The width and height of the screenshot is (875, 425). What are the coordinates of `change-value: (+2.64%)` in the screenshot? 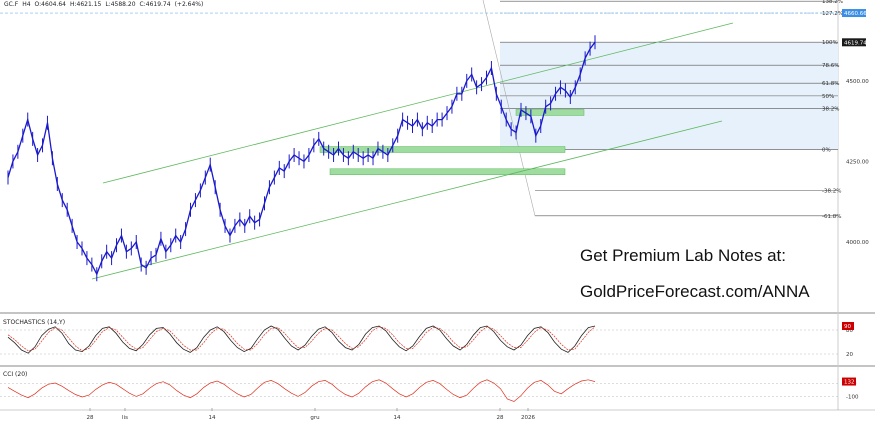 It's located at (189, 4).